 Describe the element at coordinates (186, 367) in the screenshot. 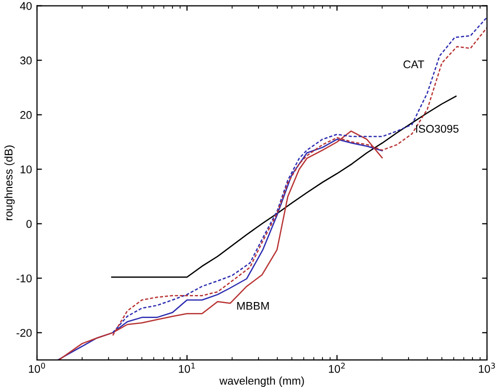

I see `x-tick-label: 10$^{1}$` at that location.